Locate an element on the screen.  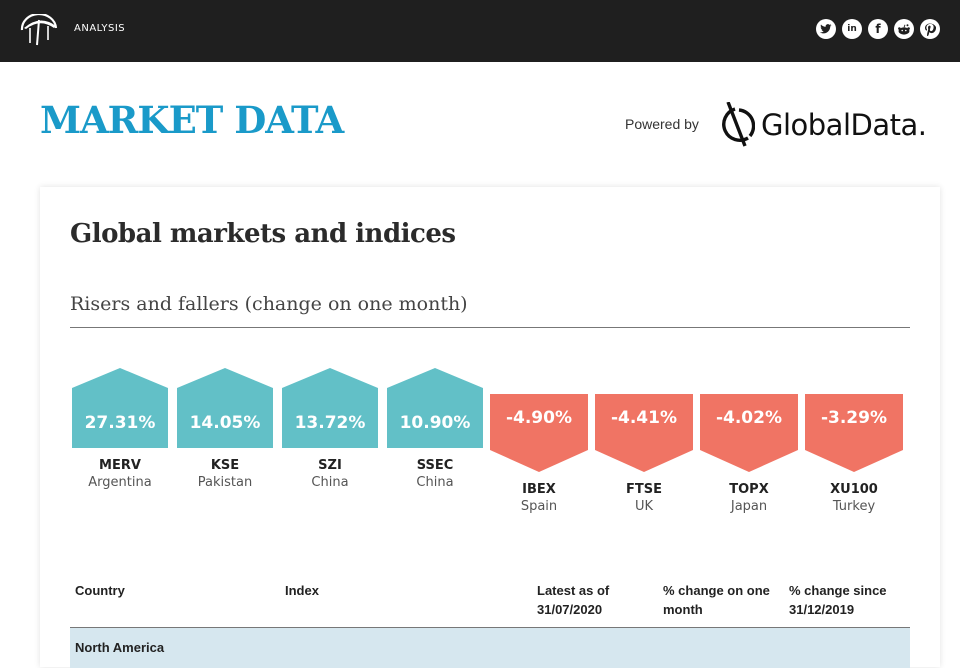
index-code: KSE is located at coordinates (225, 465).